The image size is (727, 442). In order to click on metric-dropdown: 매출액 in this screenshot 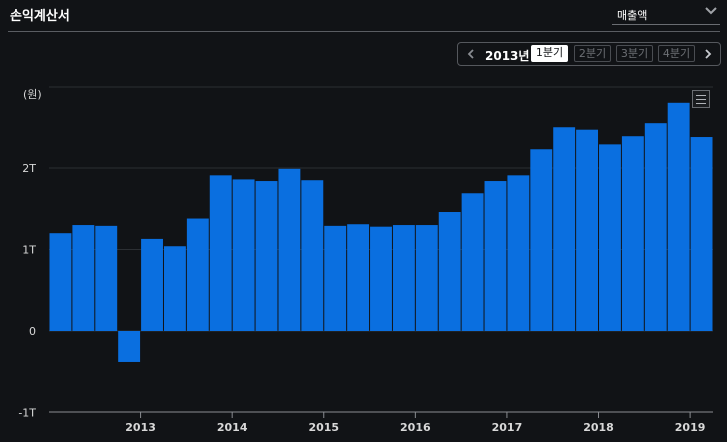, I will do `click(666, 14)`.